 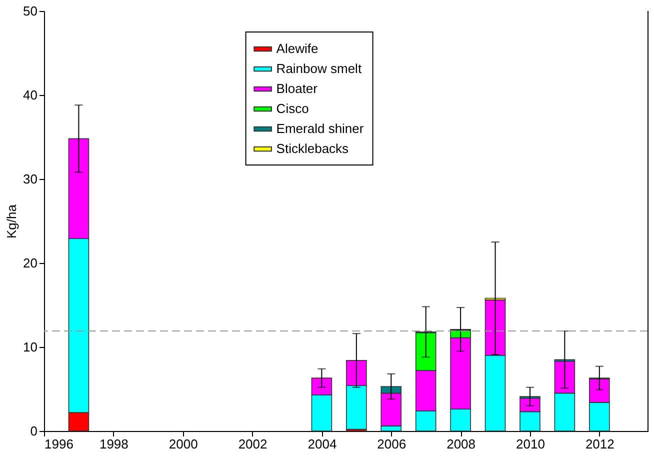 I want to click on legend-label: Emerald shiner, so click(x=320, y=128).